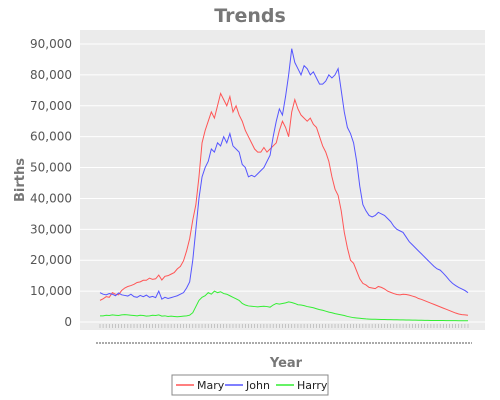 The image size is (500, 400). Describe the element at coordinates (312, 385) in the screenshot. I see `legend-label-harry: Harry` at that location.